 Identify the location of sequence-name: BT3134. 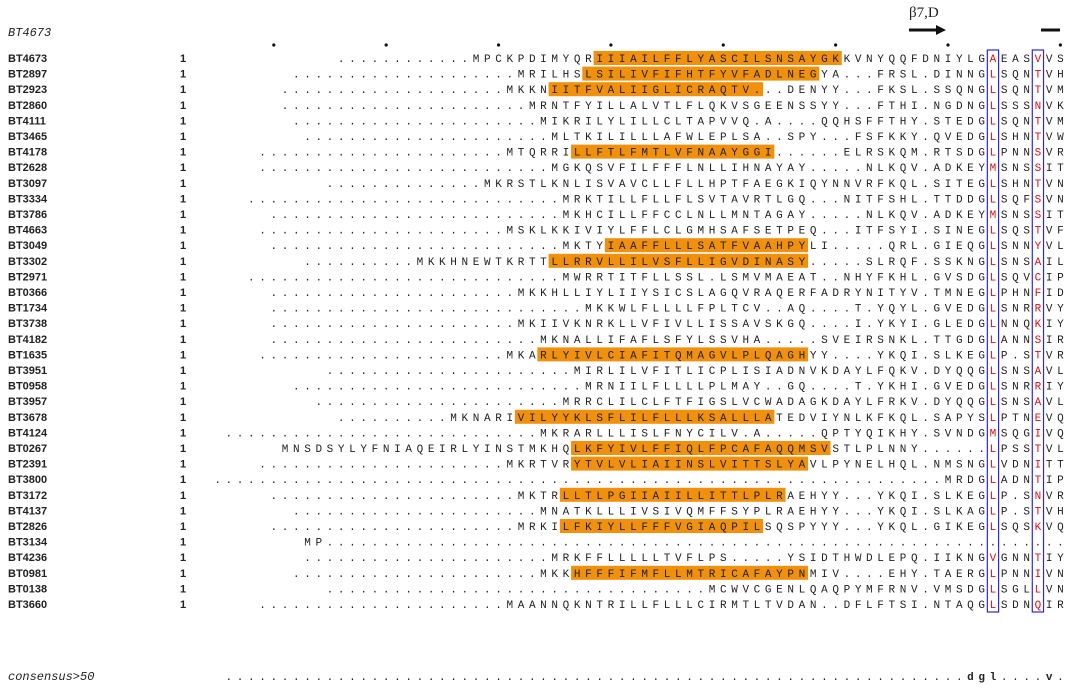
(28, 543).